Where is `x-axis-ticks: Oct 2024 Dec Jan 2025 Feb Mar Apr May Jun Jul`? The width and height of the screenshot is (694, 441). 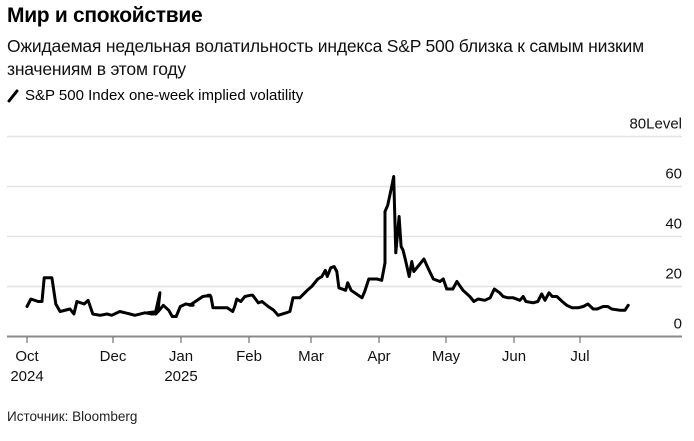 x-axis-ticks: Oct 2024 Dec Jan 2025 Feb Mar Apr May Jun Jul is located at coordinates (300, 361).